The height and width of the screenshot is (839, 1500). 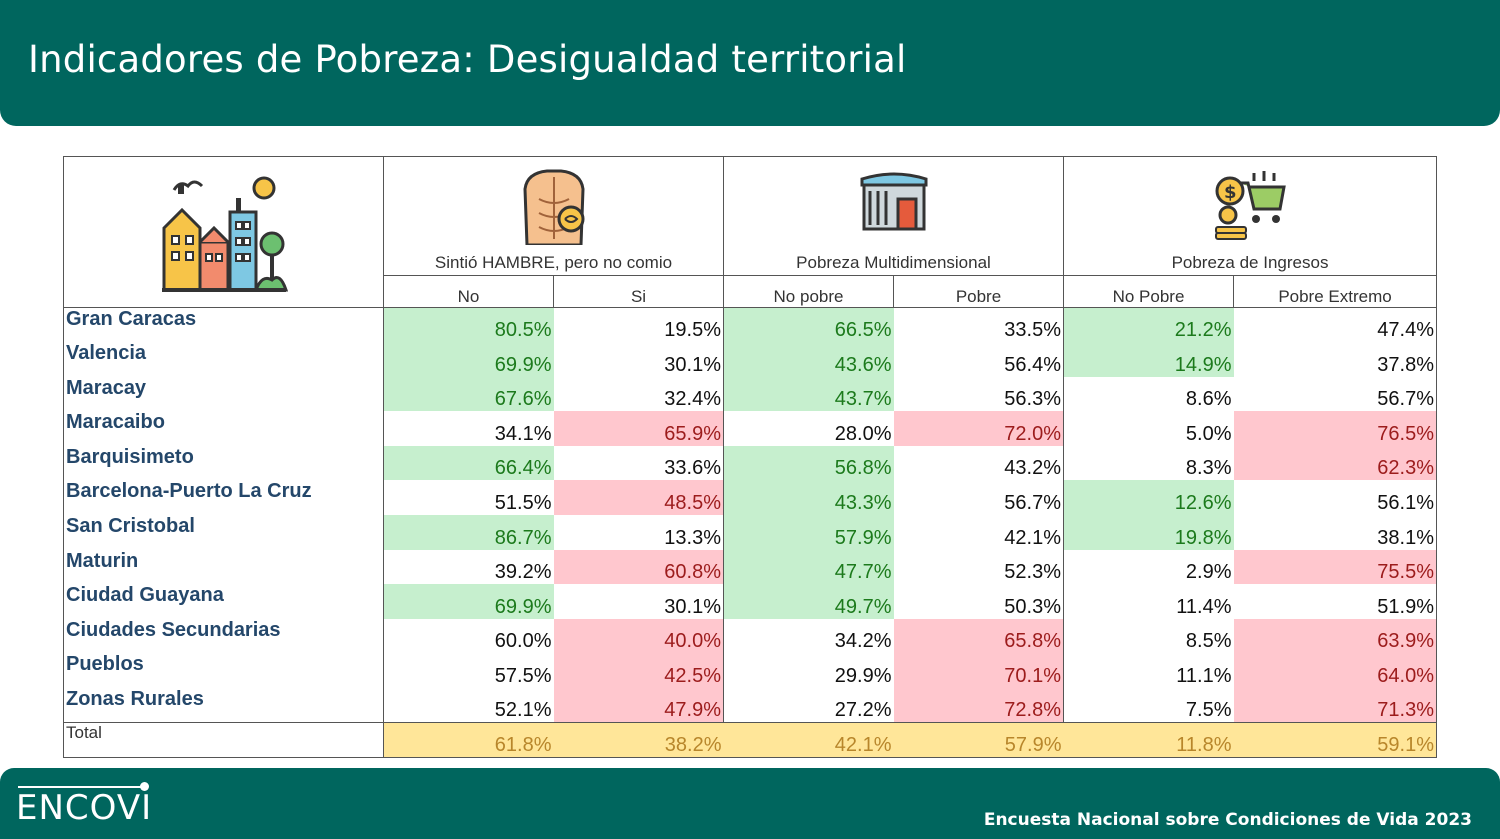 I want to click on hungry-torso-icon, so click(x=553, y=207).